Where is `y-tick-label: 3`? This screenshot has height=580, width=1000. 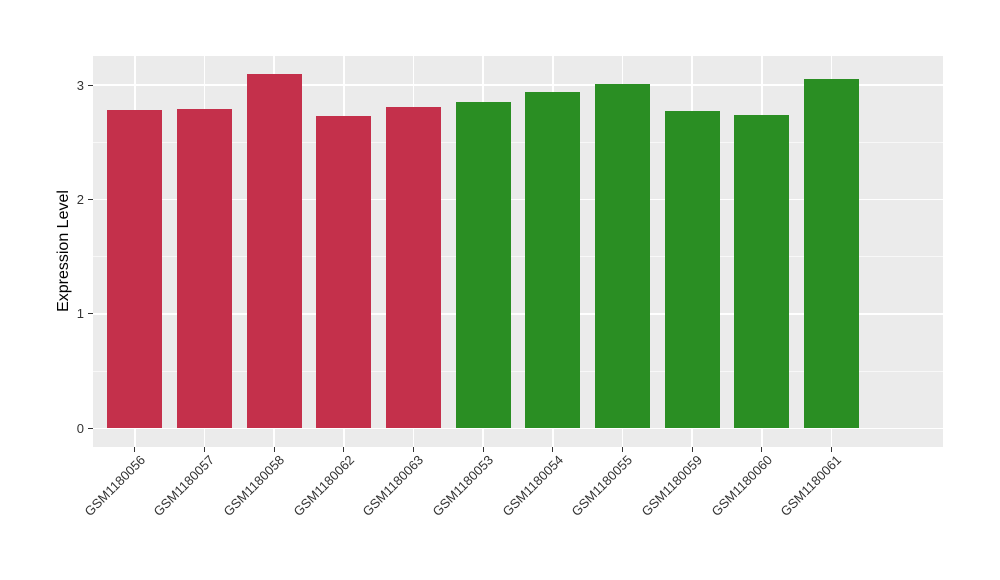 y-tick-label: 3 is located at coordinates (80, 85).